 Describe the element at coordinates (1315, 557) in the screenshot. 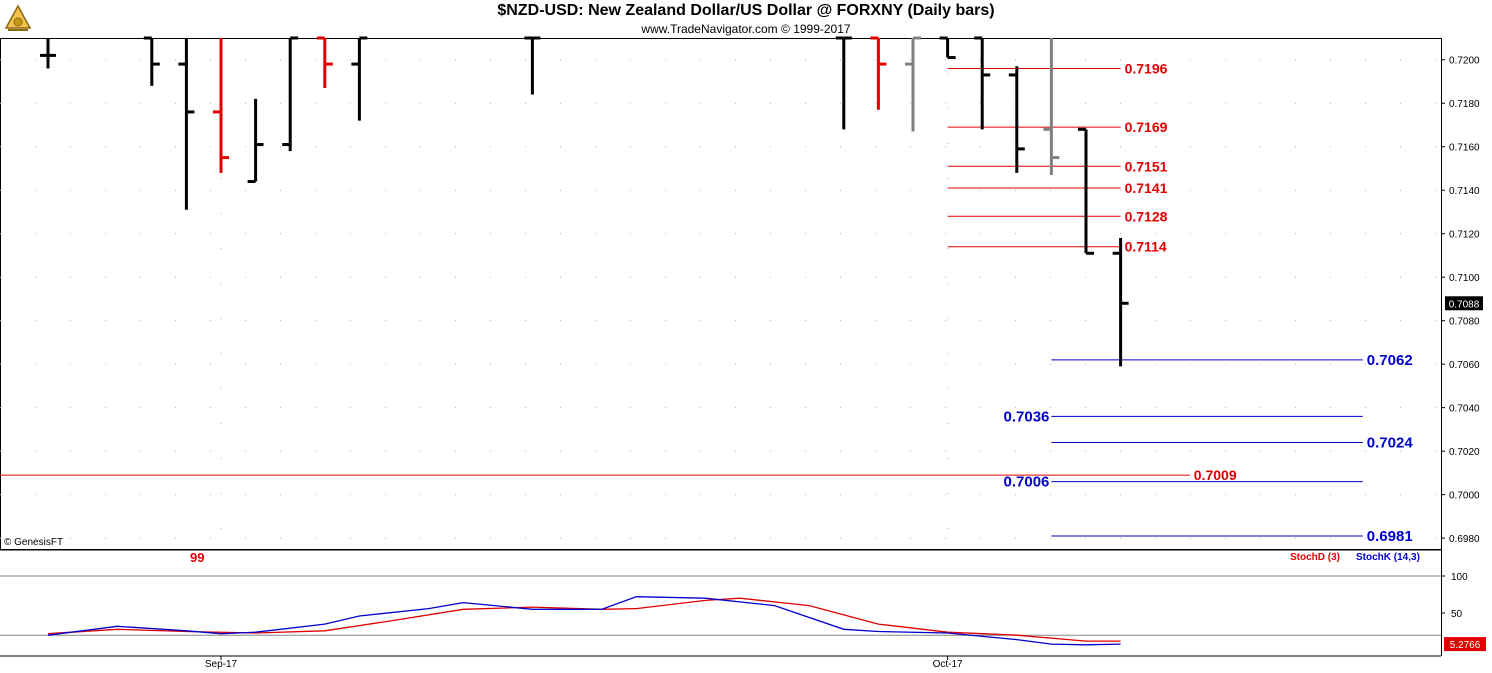

I see `stoch-legend-entry: StochD (3)` at that location.